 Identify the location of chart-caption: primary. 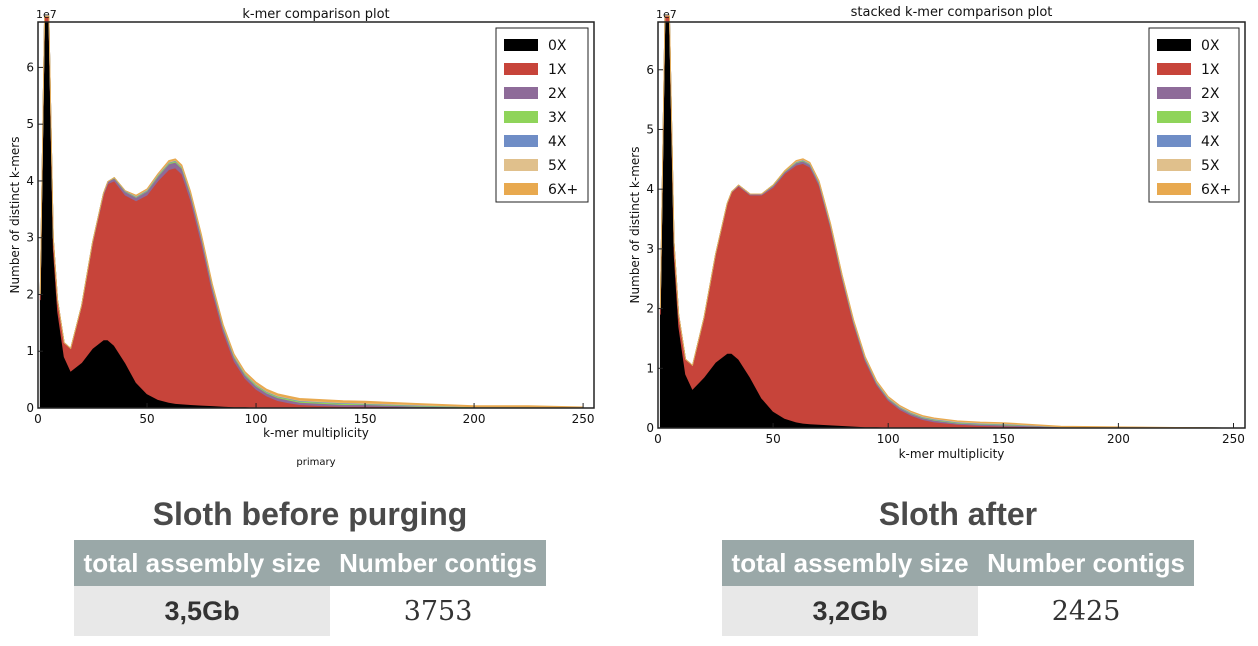
(315, 462).